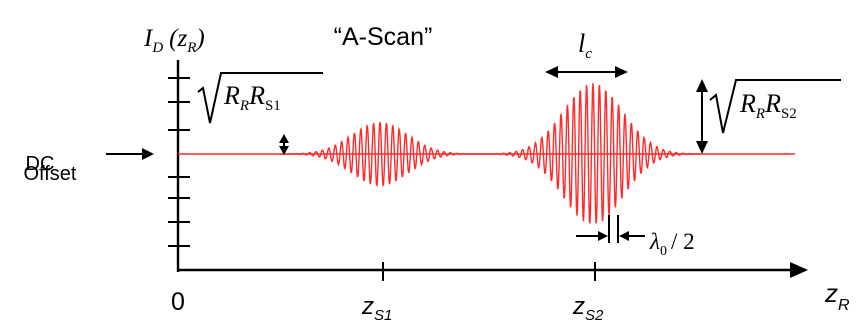 This screenshot has width=861, height=320. I want to click on coherence-arrow-left, so click(551, 72).